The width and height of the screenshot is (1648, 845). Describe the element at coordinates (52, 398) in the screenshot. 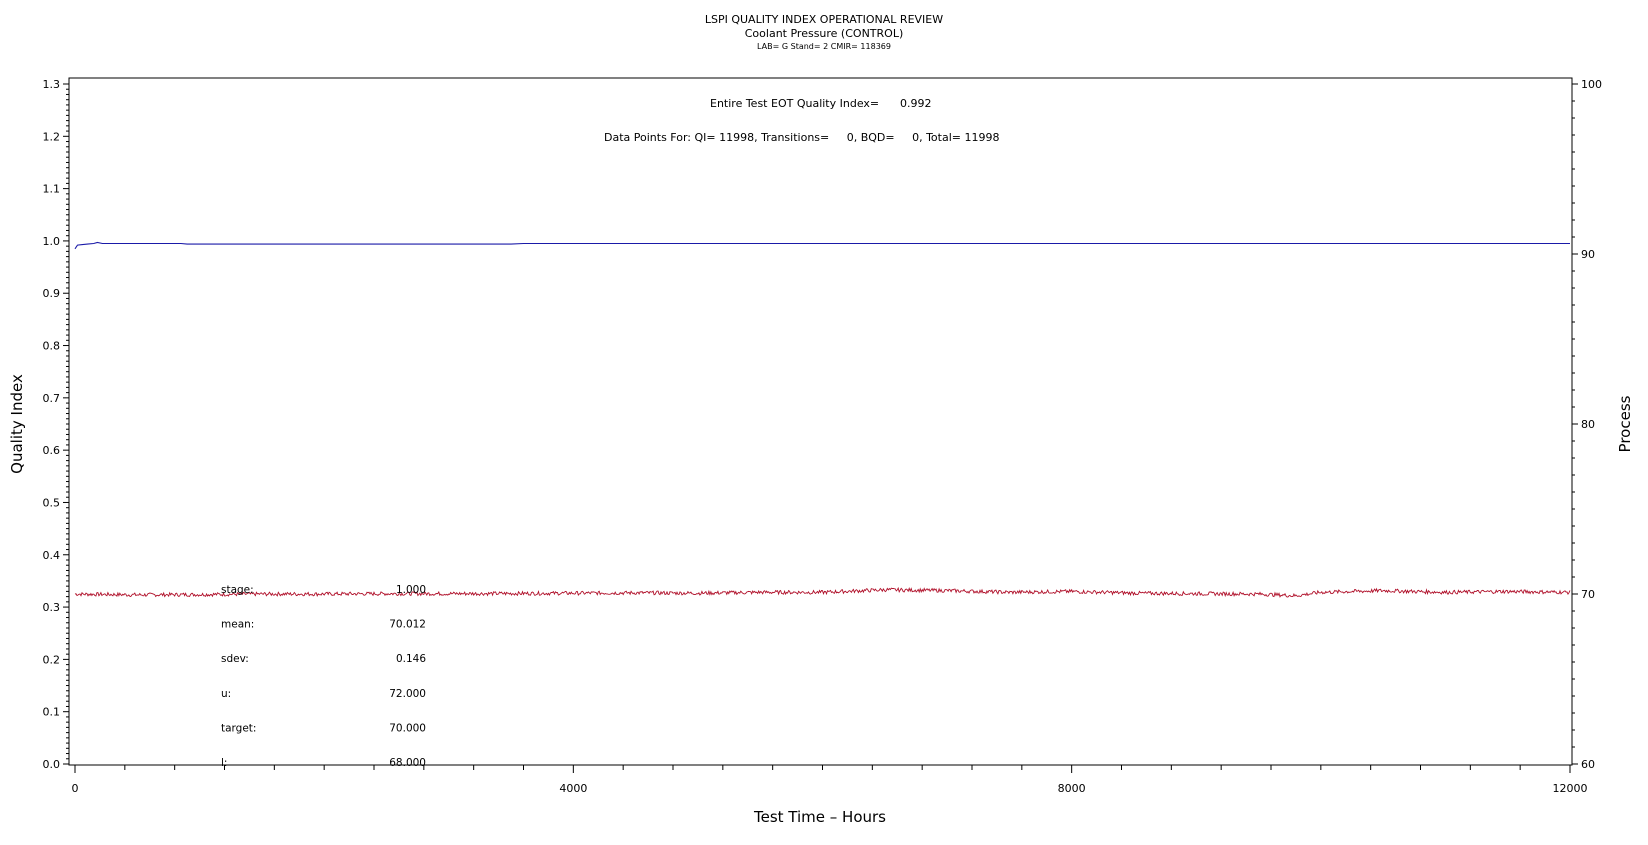

I see `y-tick-label: 0.7` at that location.